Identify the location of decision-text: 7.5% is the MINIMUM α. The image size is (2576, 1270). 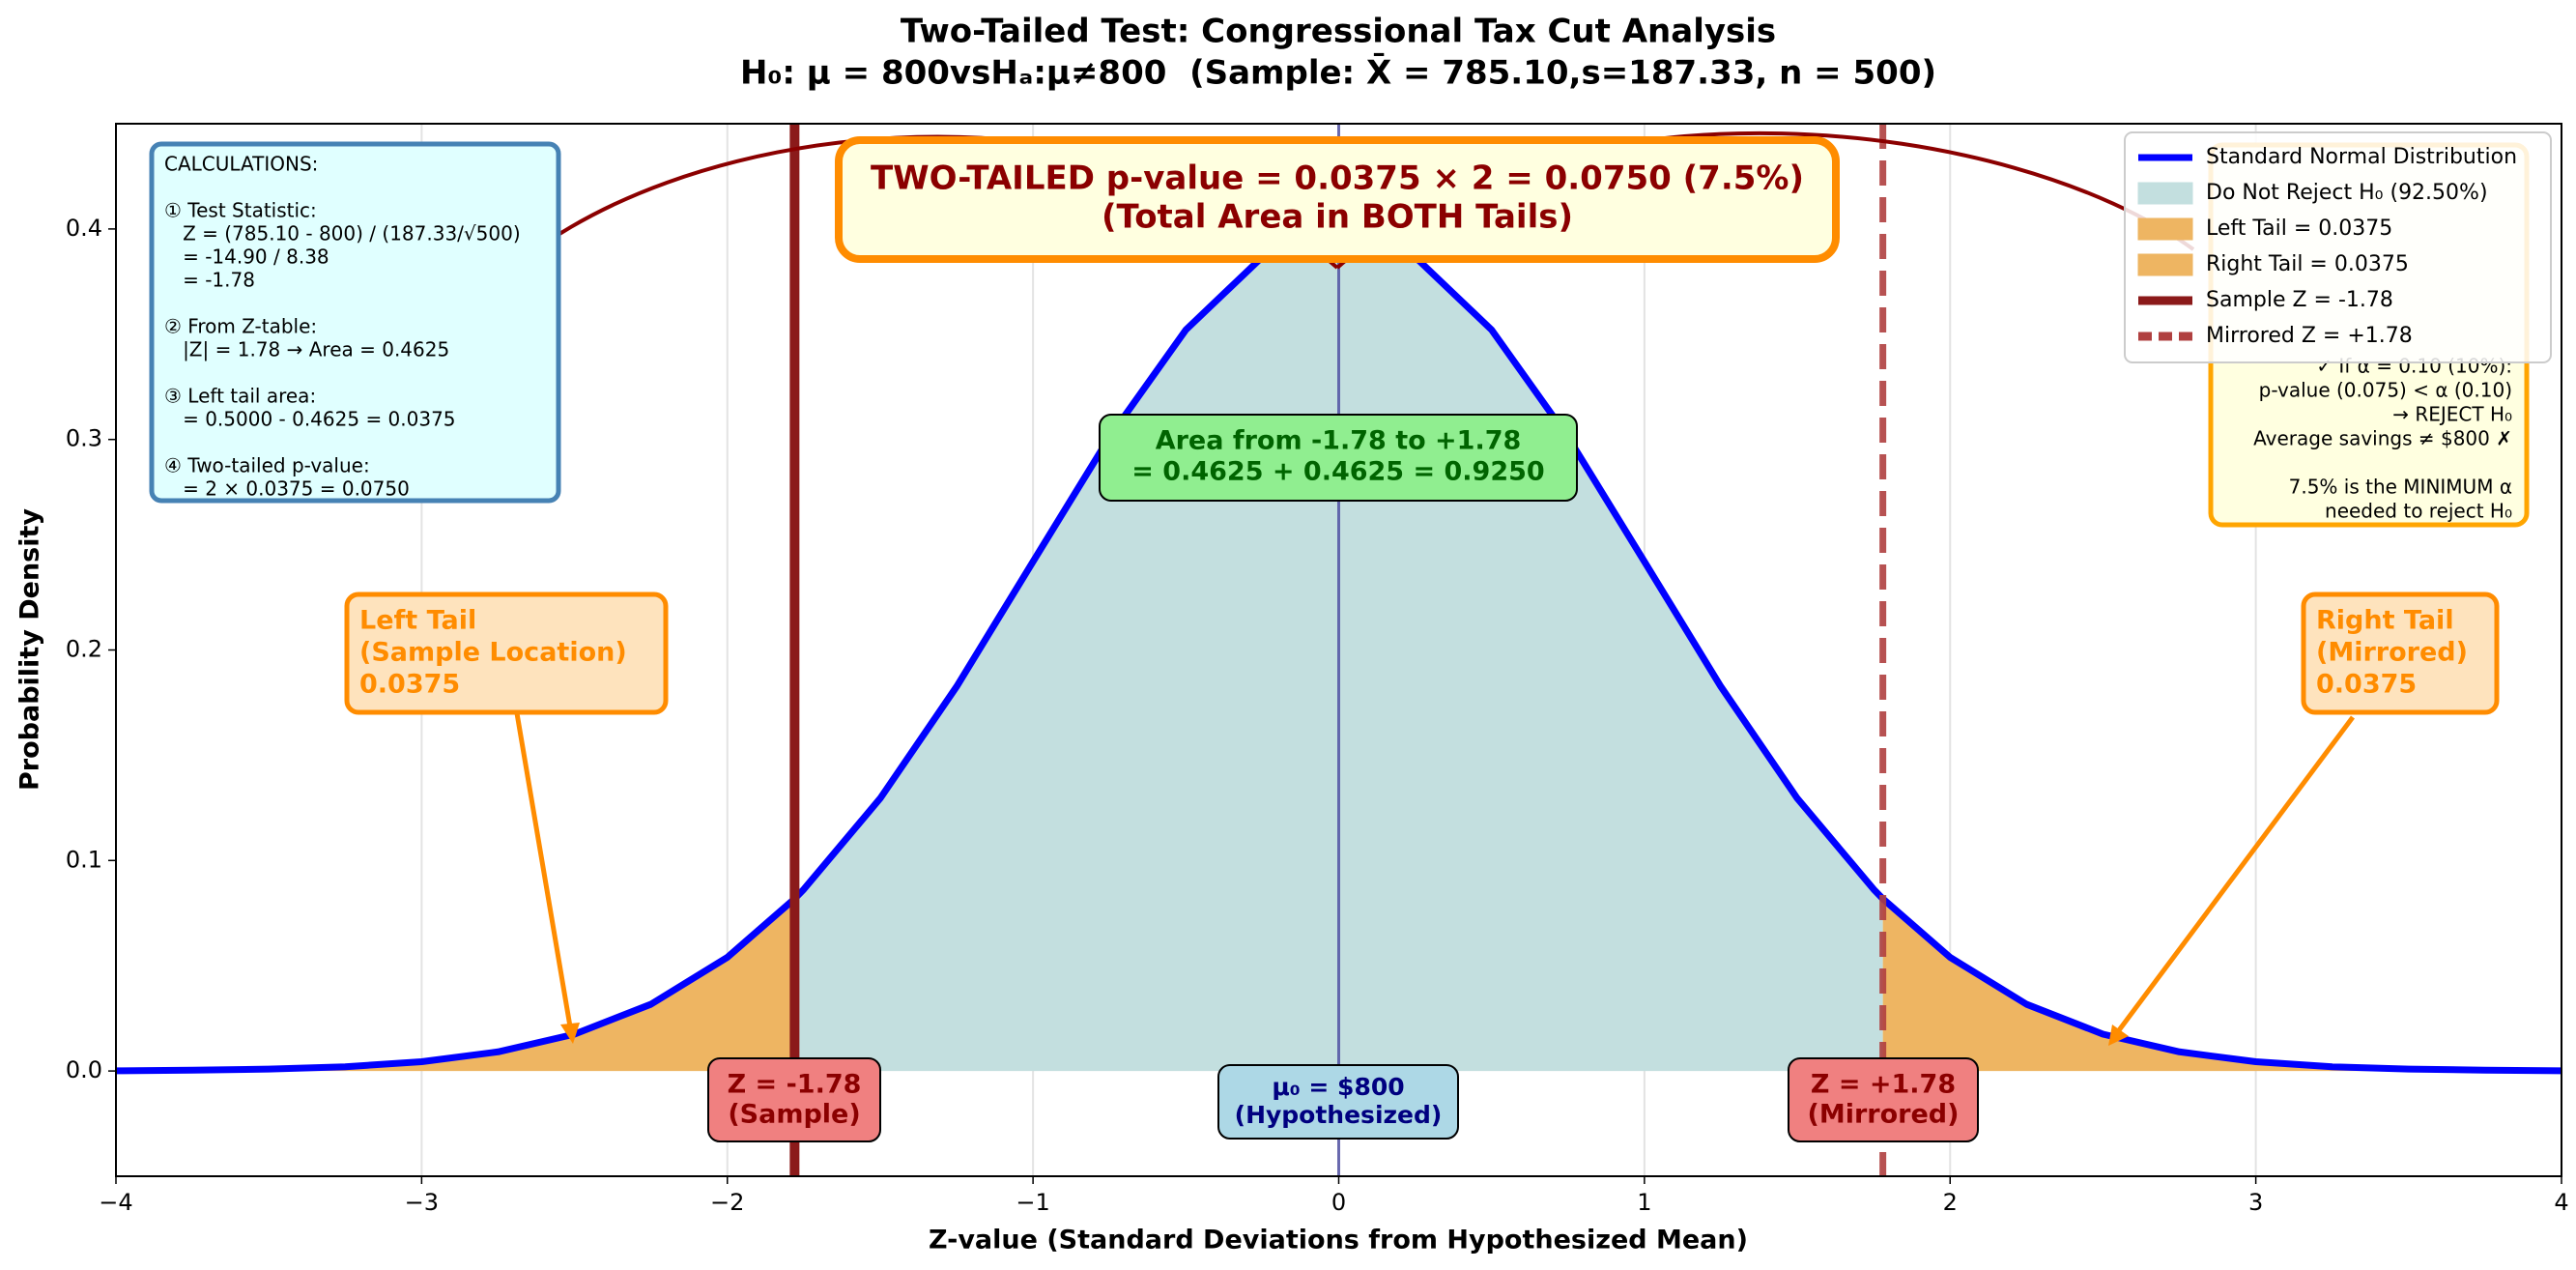
(2401, 487).